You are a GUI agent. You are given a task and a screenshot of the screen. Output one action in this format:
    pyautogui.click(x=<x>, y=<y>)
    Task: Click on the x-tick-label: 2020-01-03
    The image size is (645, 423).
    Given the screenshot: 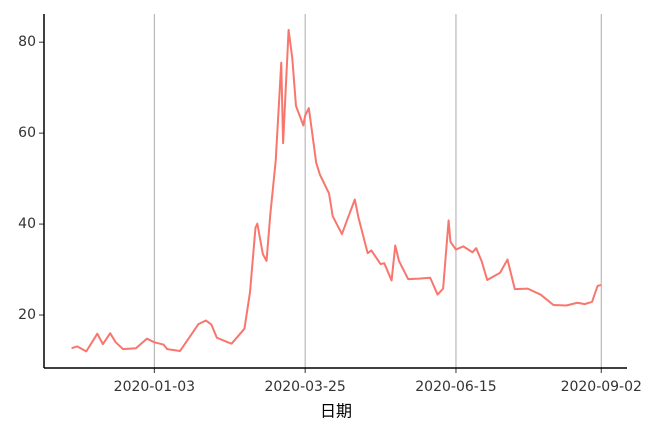 What is the action you would take?
    pyautogui.click(x=154, y=387)
    